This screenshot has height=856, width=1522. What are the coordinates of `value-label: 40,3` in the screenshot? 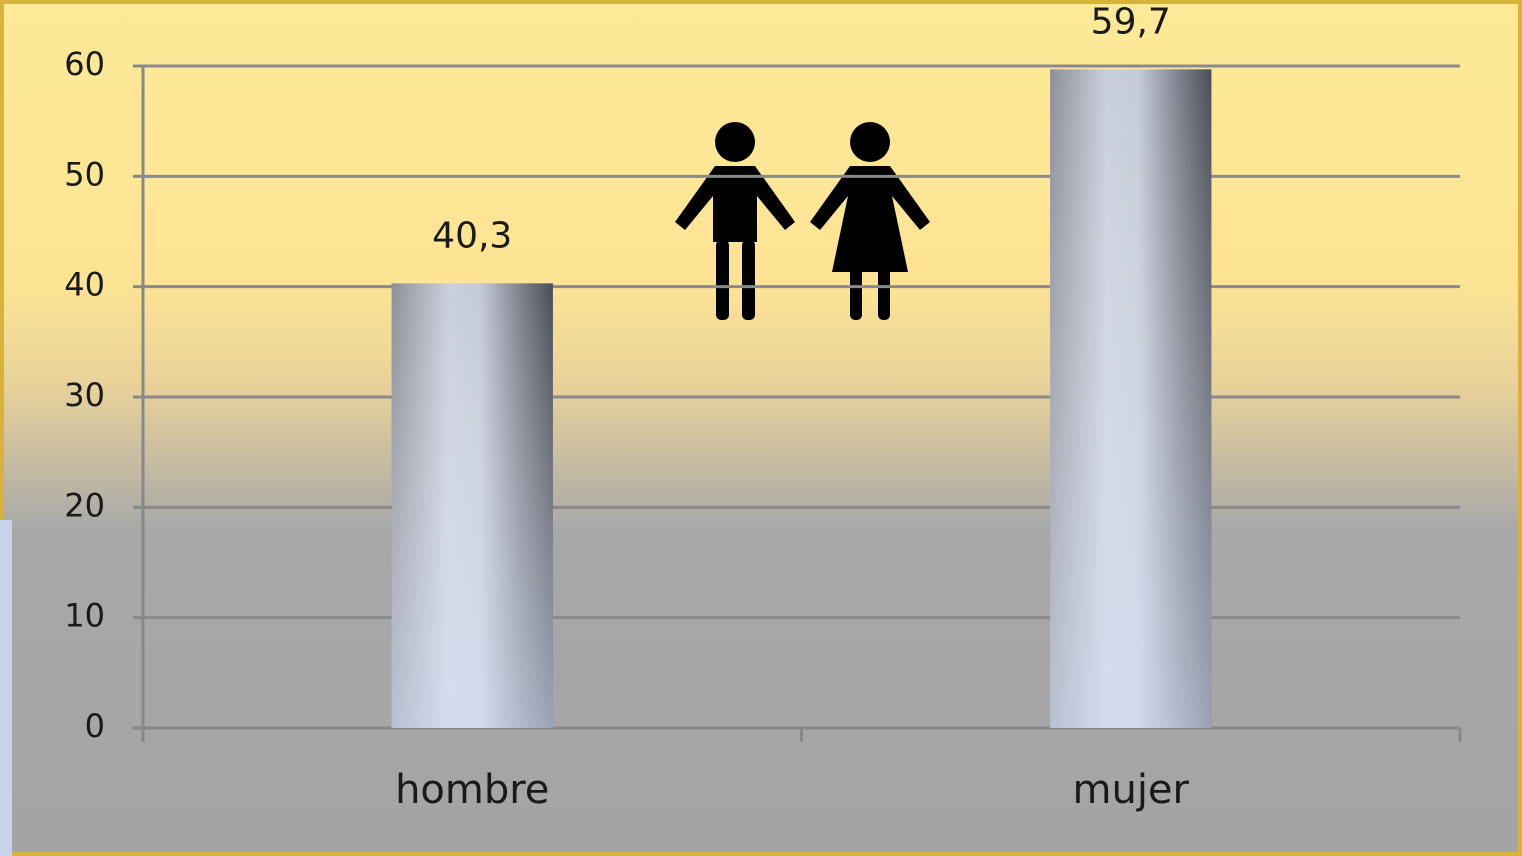 It's located at (472, 235).